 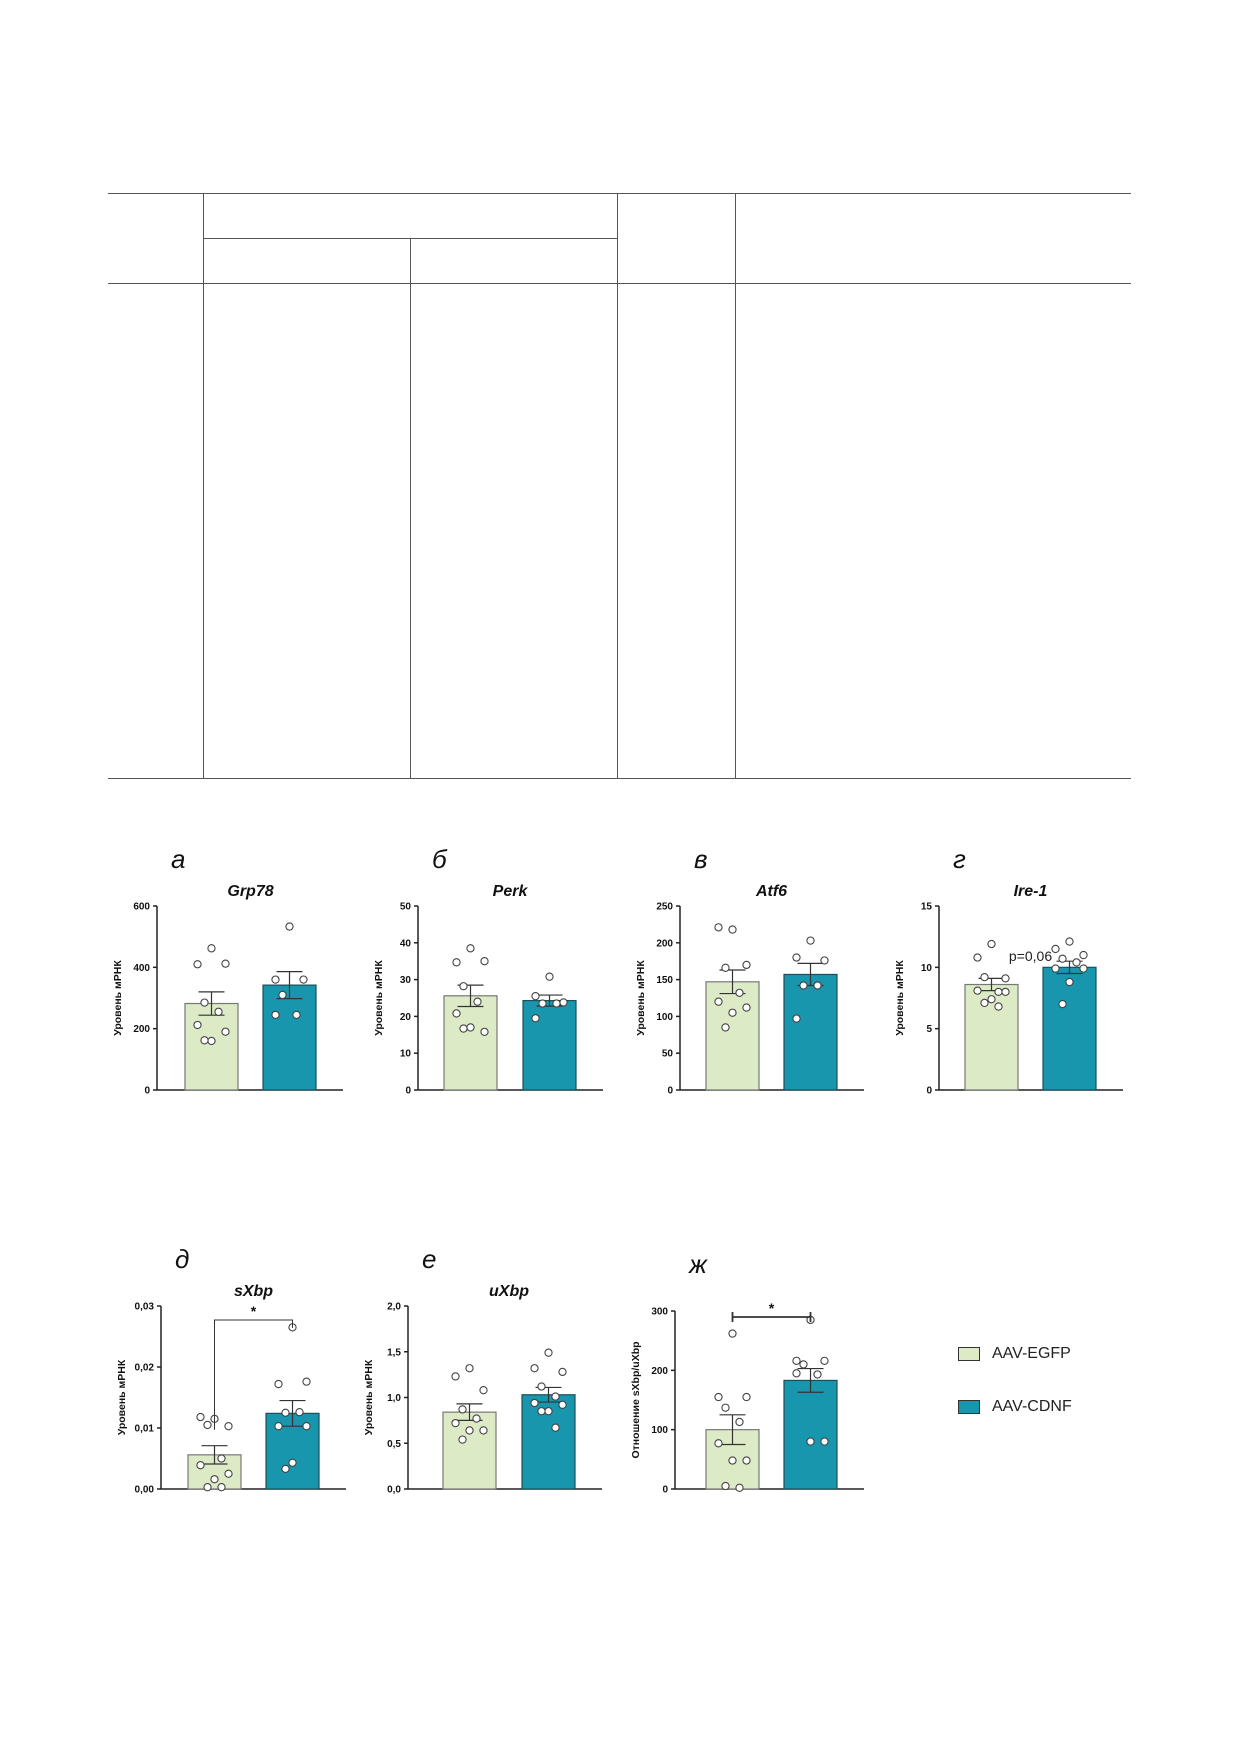 I want to click on y-tick-label: 0,00, so click(x=145, y=1490).